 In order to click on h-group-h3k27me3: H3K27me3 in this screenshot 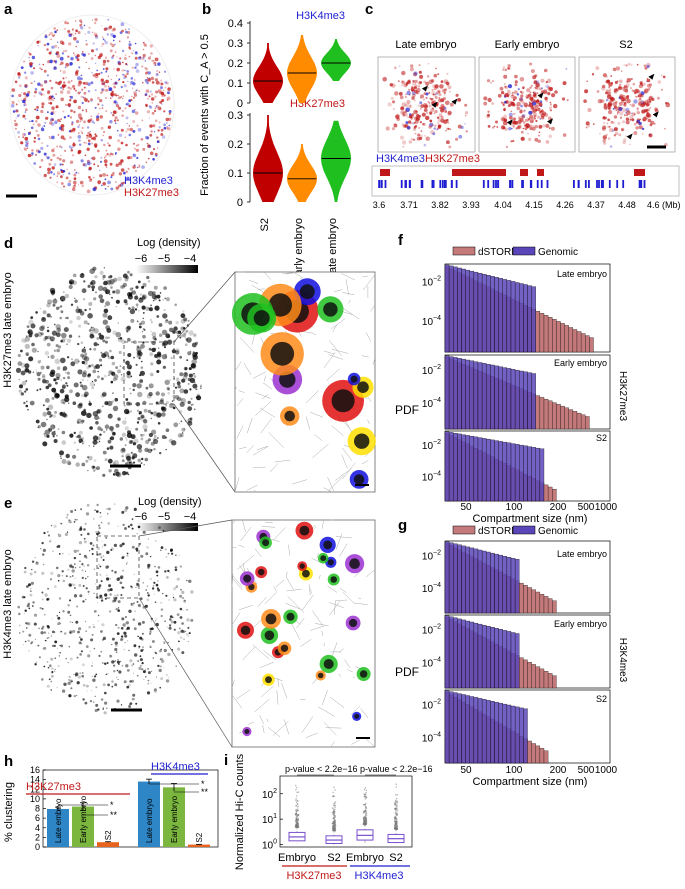, I will do `click(53, 787)`.